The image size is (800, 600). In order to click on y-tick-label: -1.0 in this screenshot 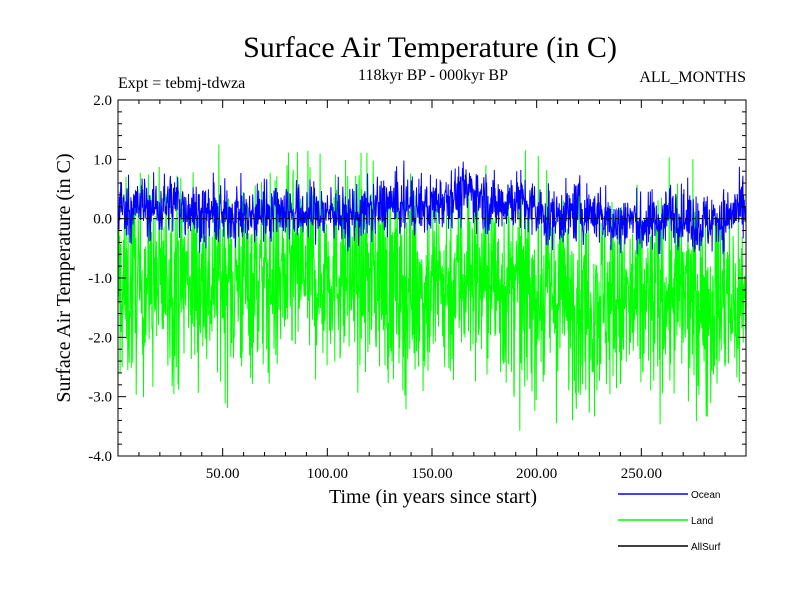, I will do `click(100, 279)`.